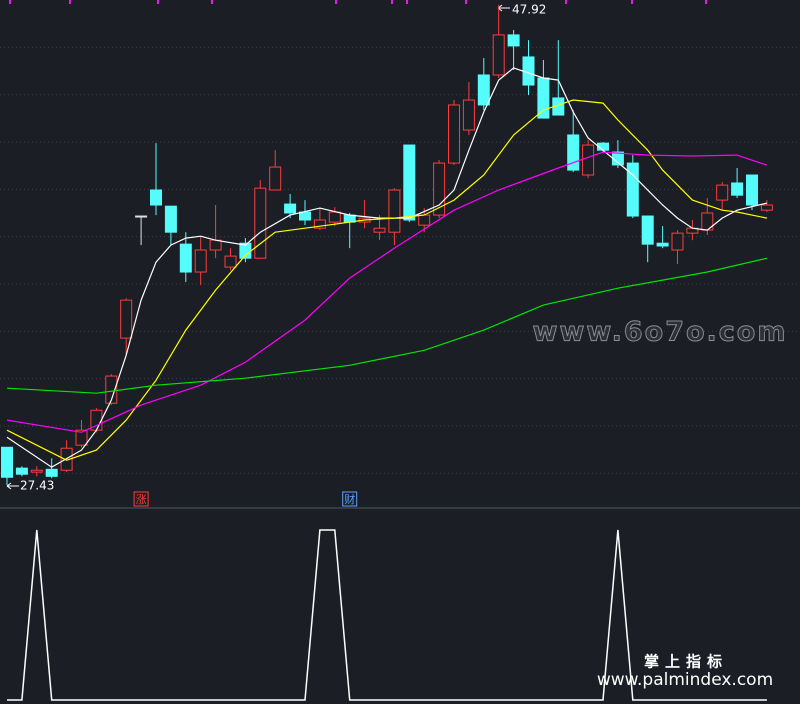 This screenshot has width=800, height=704. What do you see at coordinates (685, 680) in the screenshot?
I see `watermark: www.palmindex.com` at bounding box center [685, 680].